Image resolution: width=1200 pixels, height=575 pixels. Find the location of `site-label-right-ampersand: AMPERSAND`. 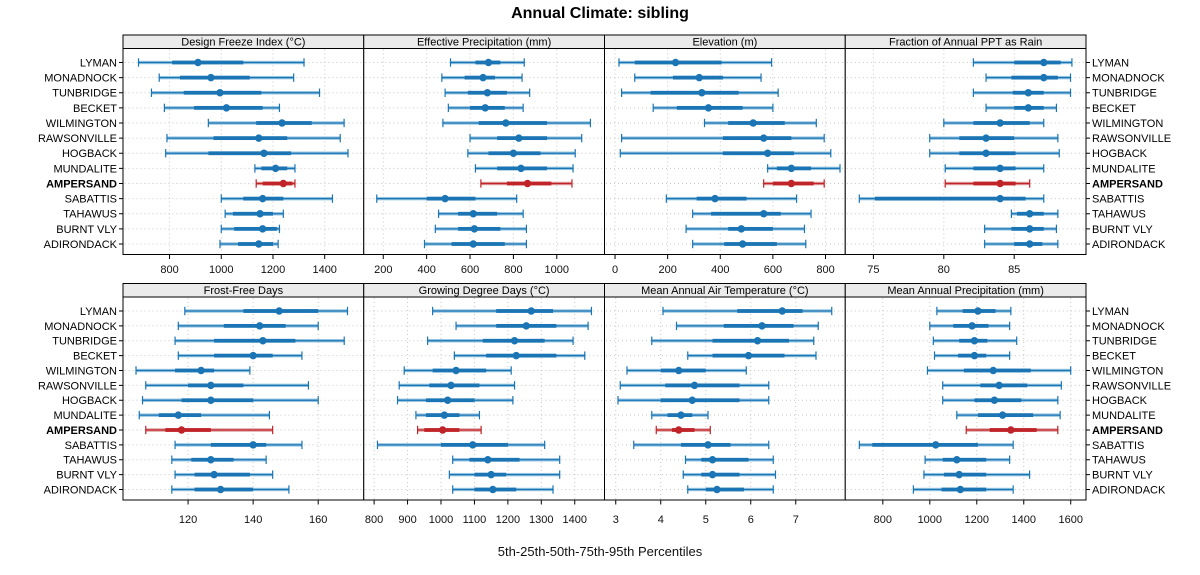

site-label-right-ampersand: AMPERSAND is located at coordinates (1127, 431).